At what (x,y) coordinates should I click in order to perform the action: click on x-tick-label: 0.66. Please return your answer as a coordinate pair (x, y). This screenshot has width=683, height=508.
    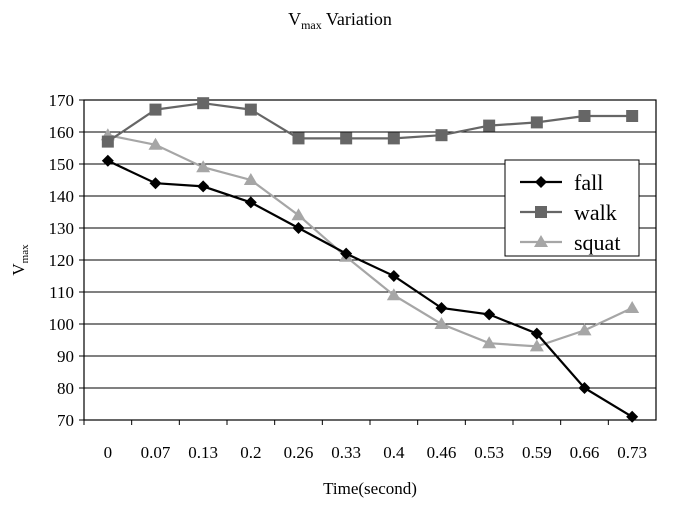
    Looking at the image, I should click on (585, 452).